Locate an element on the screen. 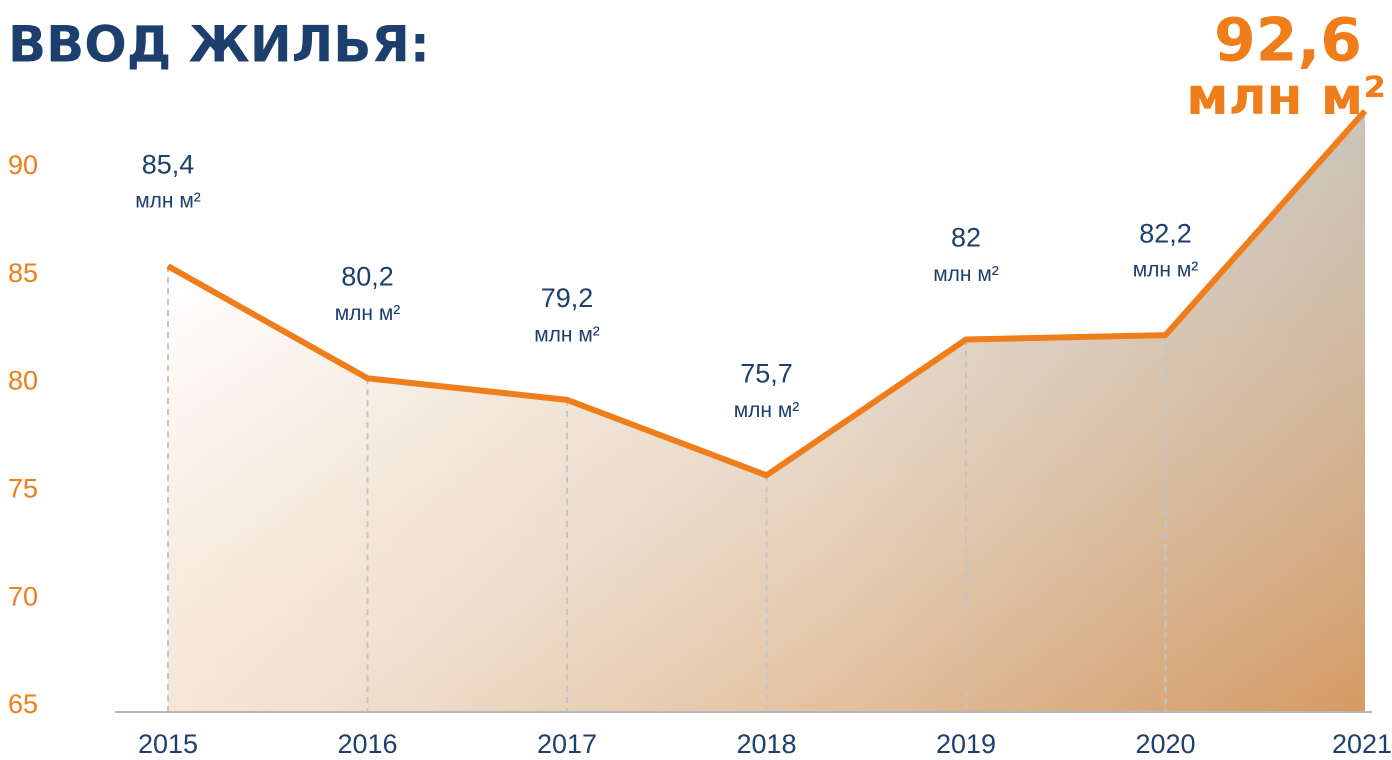 Image resolution: width=1392 pixels, height=760 pixels. data-label: 82,2 is located at coordinates (1165, 233).